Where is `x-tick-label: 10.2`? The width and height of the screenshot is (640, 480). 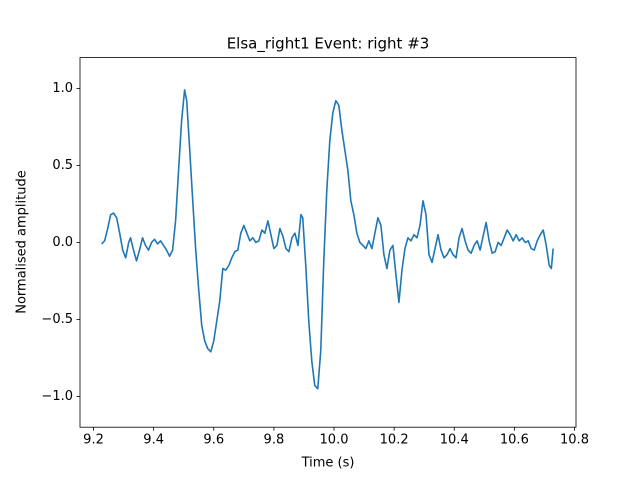 x-tick-label: 10.2 is located at coordinates (394, 440).